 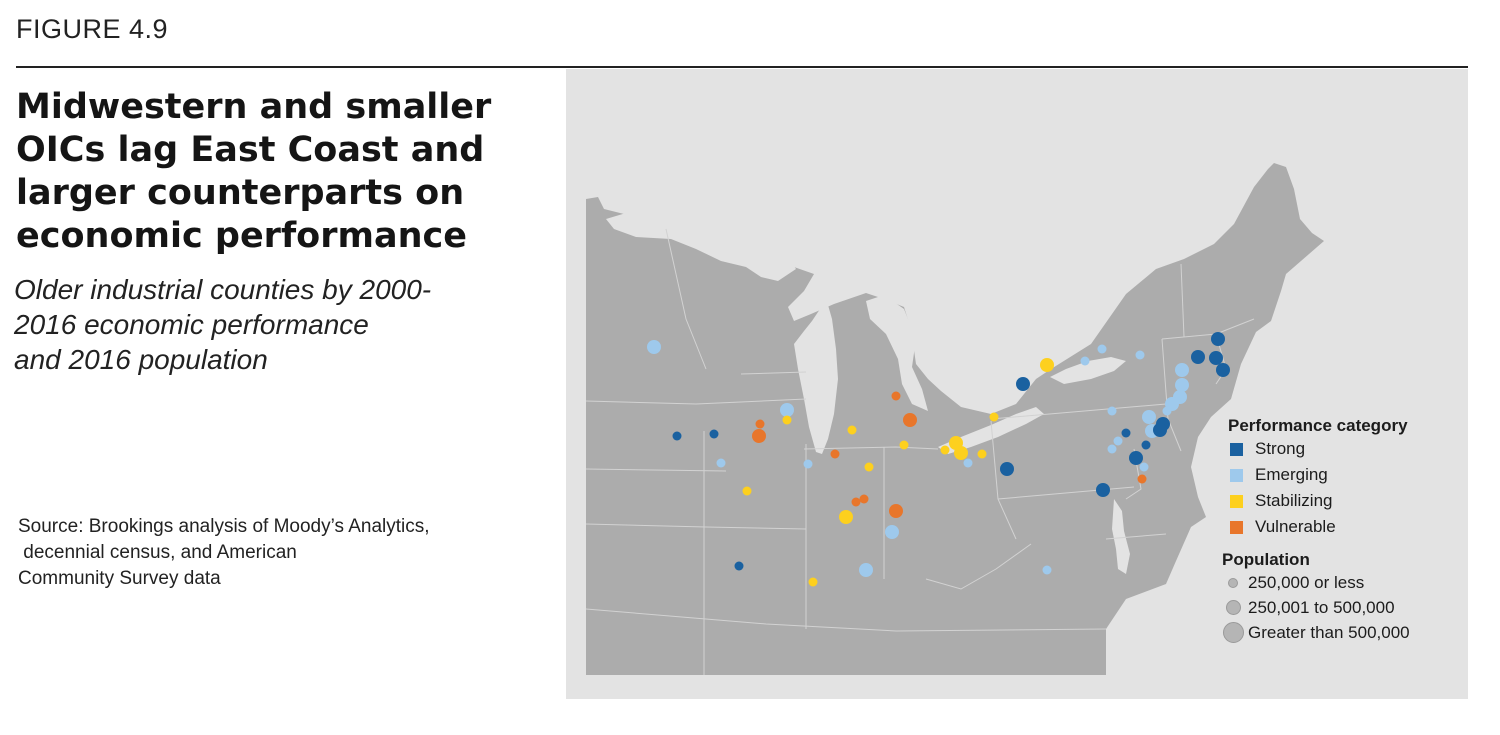 I want to click on subtitle-line: 2016 economic performance, so click(x=191, y=324).